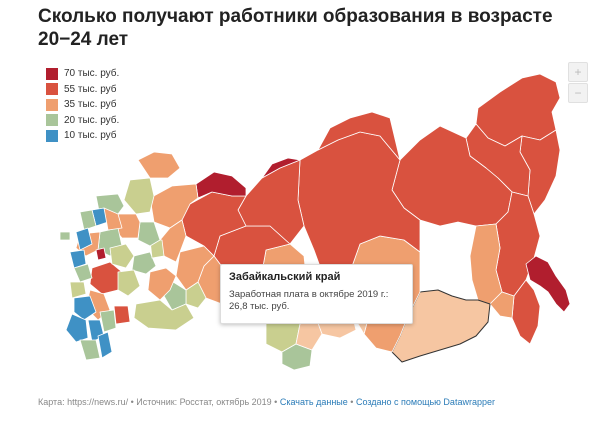 The height and width of the screenshot is (429, 604). I want to click on legend-item-20: 20 тыс. руб., so click(82, 121).